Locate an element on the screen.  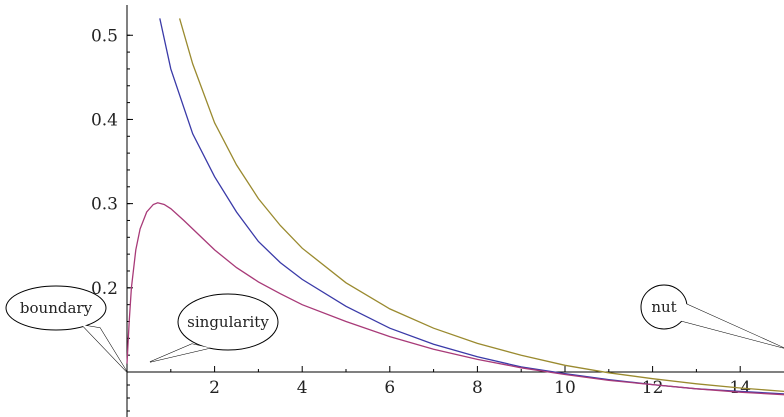
callout-boundary: boundary is located at coordinates (66, 329).